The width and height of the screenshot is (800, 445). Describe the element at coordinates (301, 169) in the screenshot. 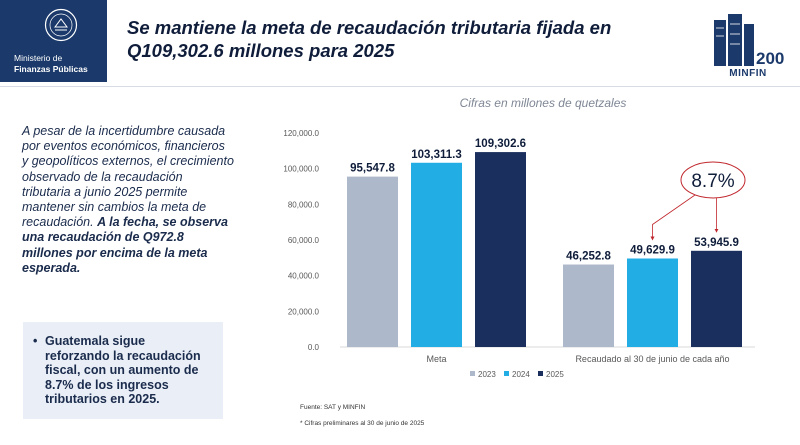

I see `y-tick-label: 100,000.0` at that location.